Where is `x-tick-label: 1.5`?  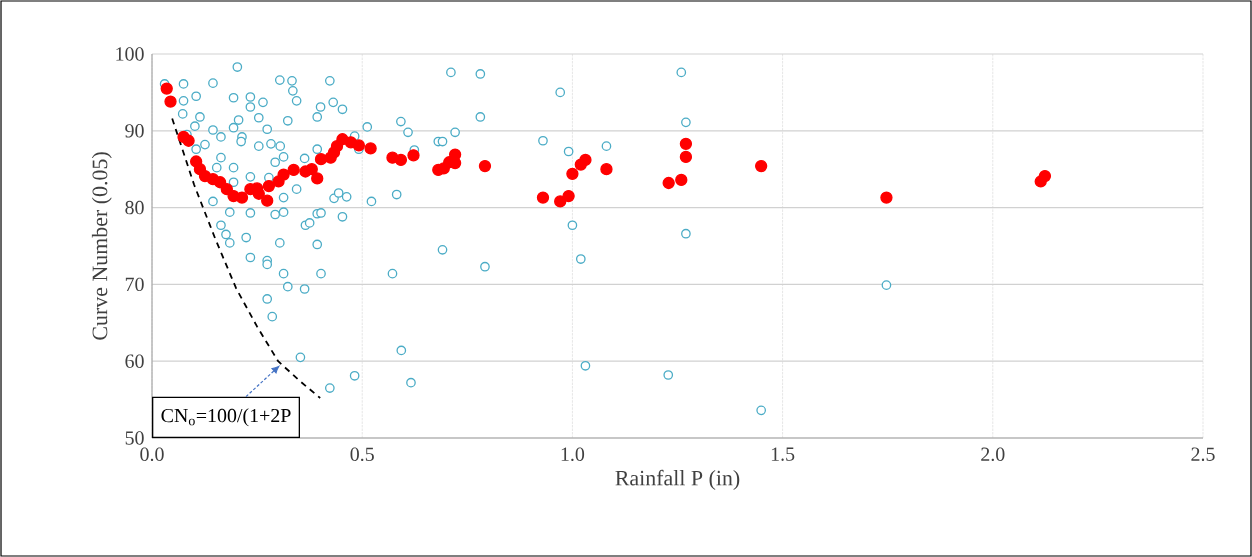 x-tick-label: 1.5 is located at coordinates (783, 454).